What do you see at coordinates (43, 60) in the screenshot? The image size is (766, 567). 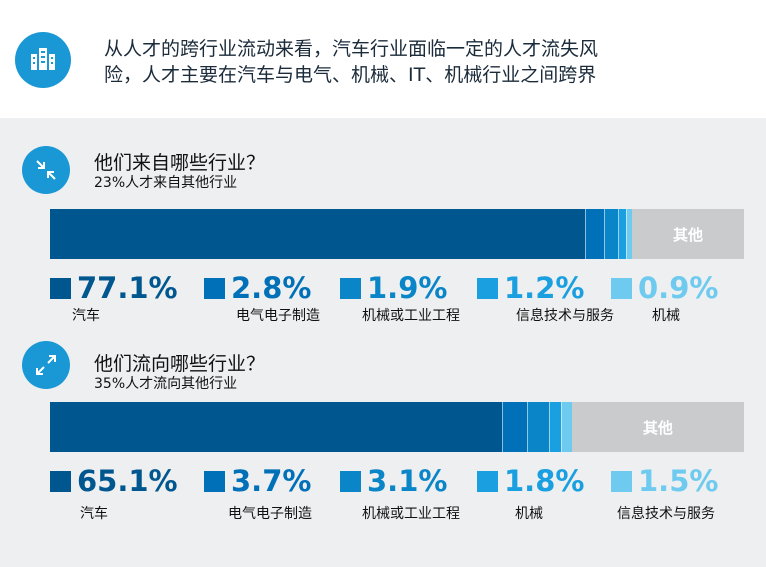 I see `building-icon` at bounding box center [43, 60].